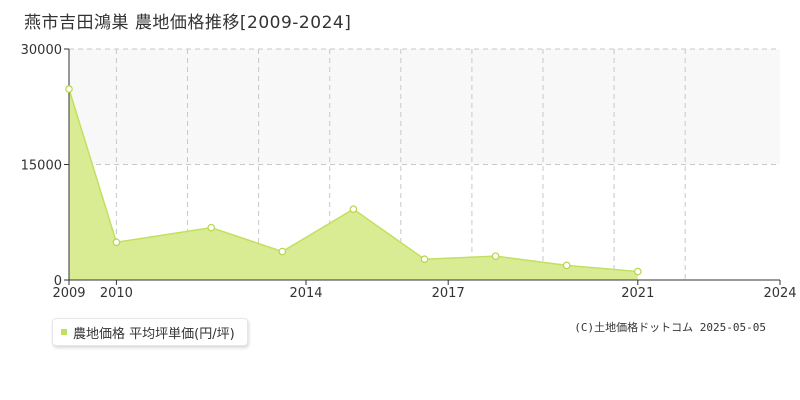  What do you see at coordinates (670, 327) in the screenshot?
I see `copyright: (C)土地価格ドットコム 2025-05-05` at bounding box center [670, 327].